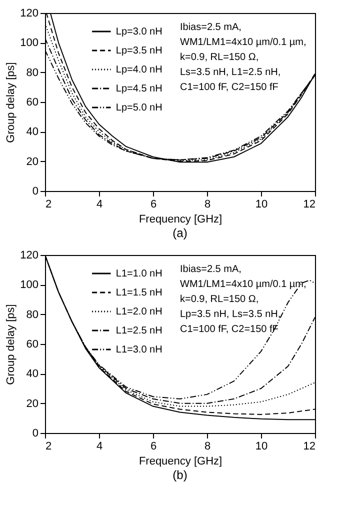 This screenshot has height=531, width=337. What do you see at coordinates (230, 72) in the screenshot?
I see `annotation: Ls=3.5 nH, L1=2.5 nH,` at bounding box center [230, 72].